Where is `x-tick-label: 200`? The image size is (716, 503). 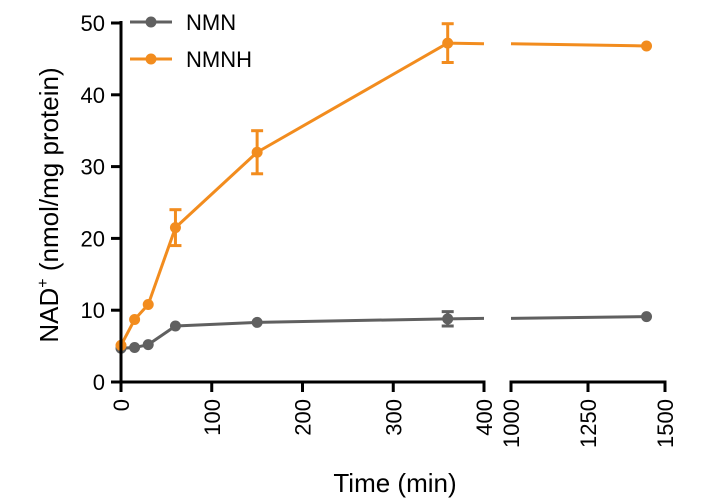
x-tick-label: 200 is located at coordinates (303, 417).